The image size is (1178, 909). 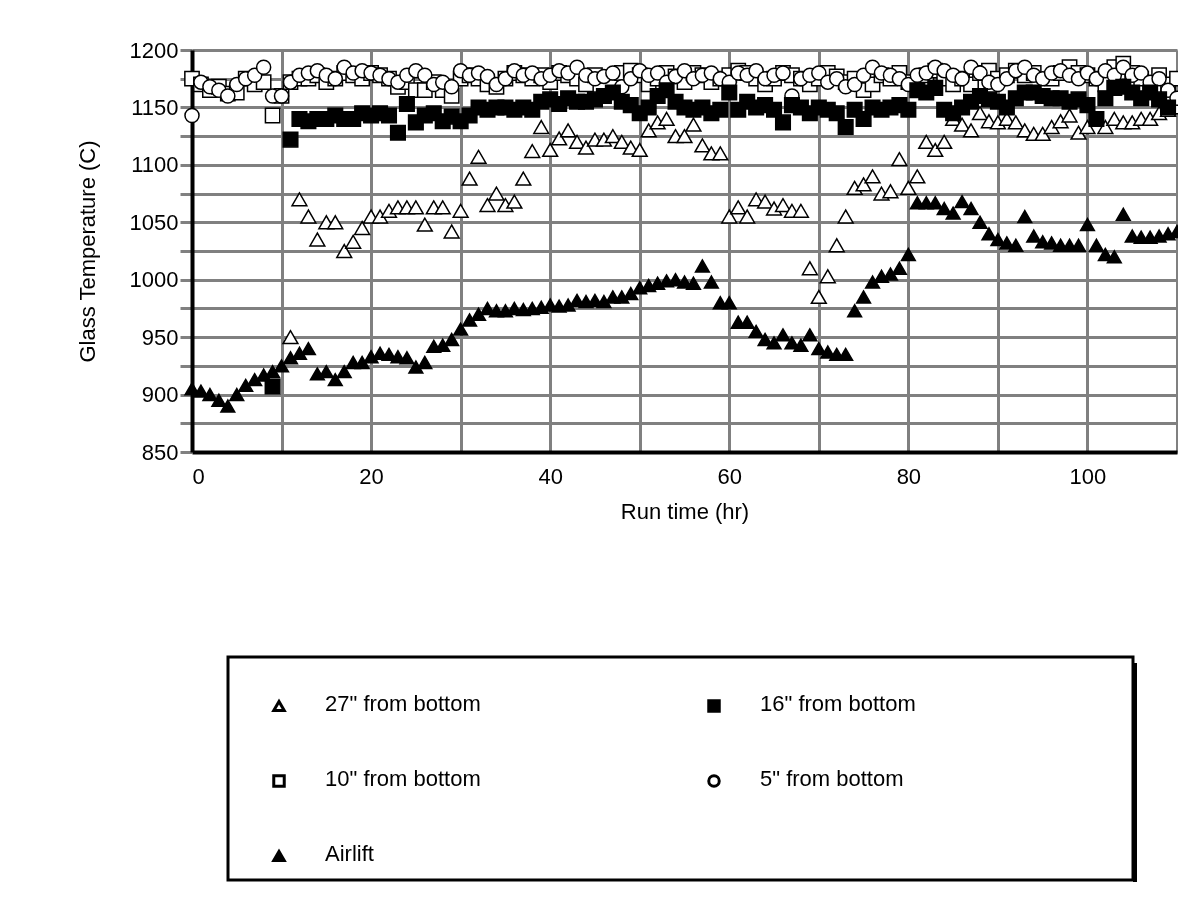 I want to click on x-tick-label: 20, so click(x=371, y=476).